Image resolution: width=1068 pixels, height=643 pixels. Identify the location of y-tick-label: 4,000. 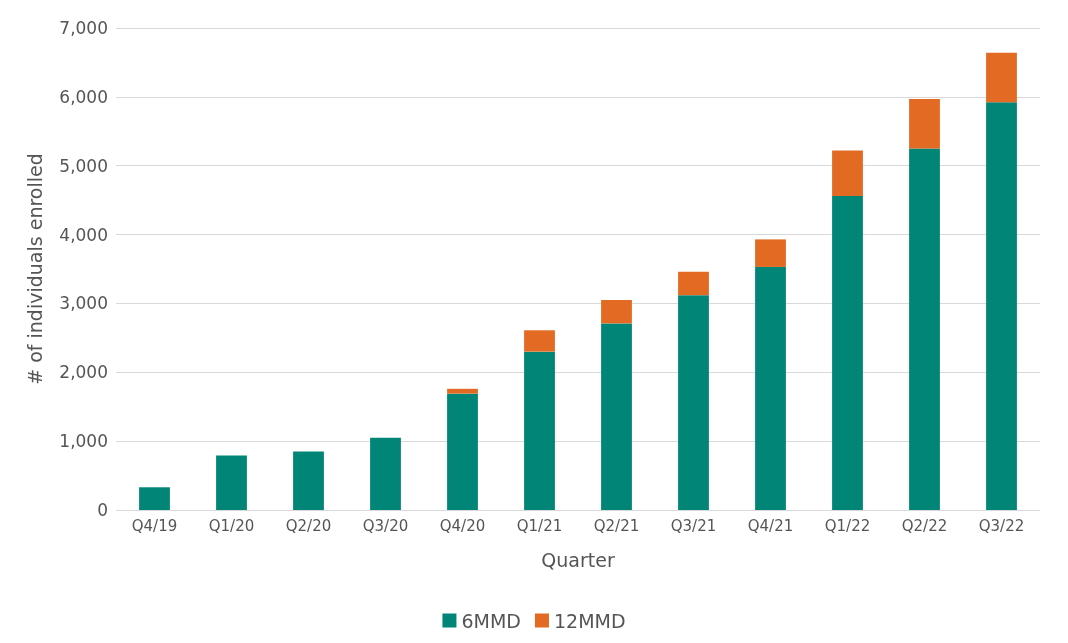
(83, 234).